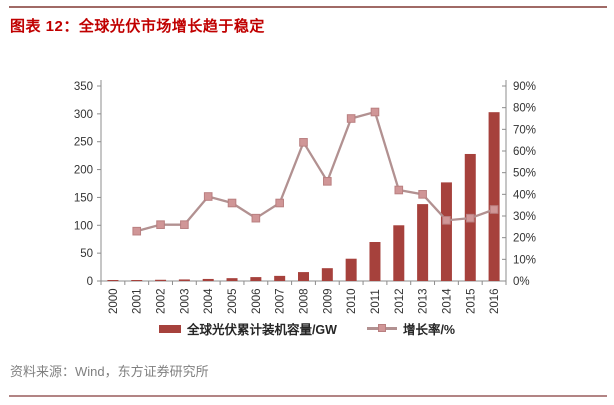  What do you see at coordinates (352, 301) in the screenshot?
I see `x-axis-tick-label: 2010` at bounding box center [352, 301].